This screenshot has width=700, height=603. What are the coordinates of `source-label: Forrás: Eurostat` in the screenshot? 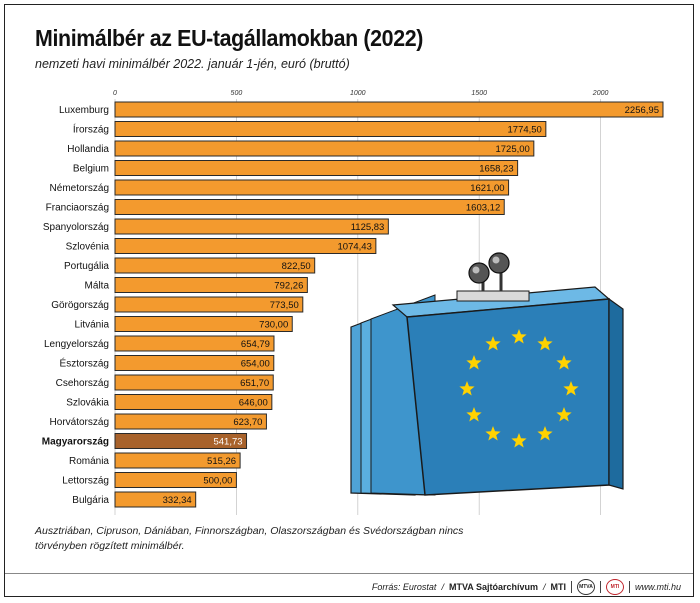 It's located at (404, 587).